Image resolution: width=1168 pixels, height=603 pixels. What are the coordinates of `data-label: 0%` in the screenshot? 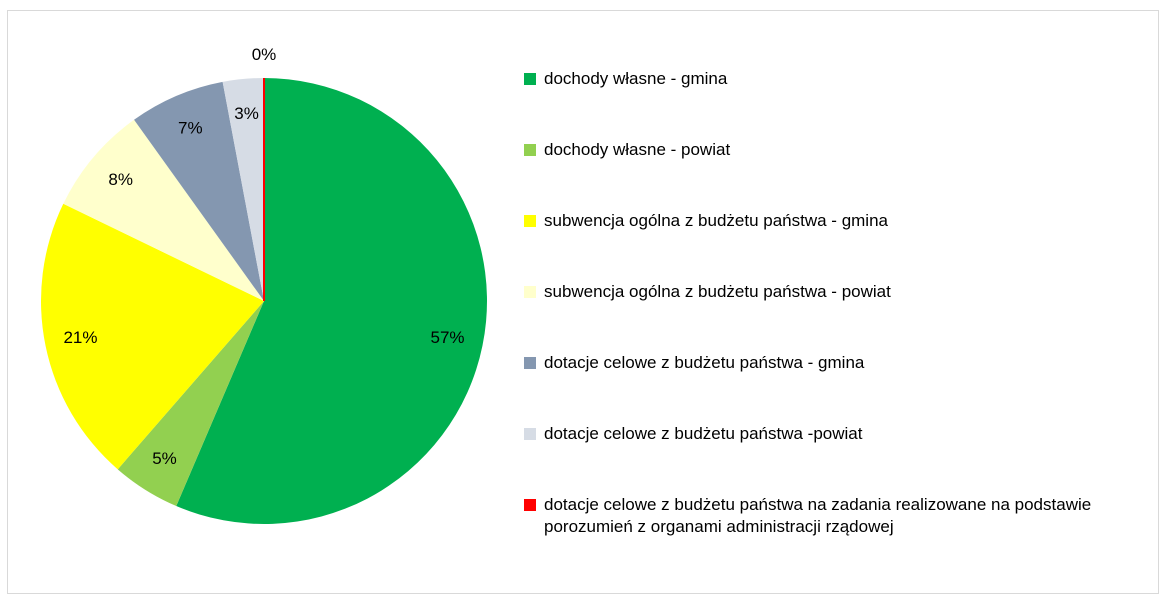 It's located at (264, 54).